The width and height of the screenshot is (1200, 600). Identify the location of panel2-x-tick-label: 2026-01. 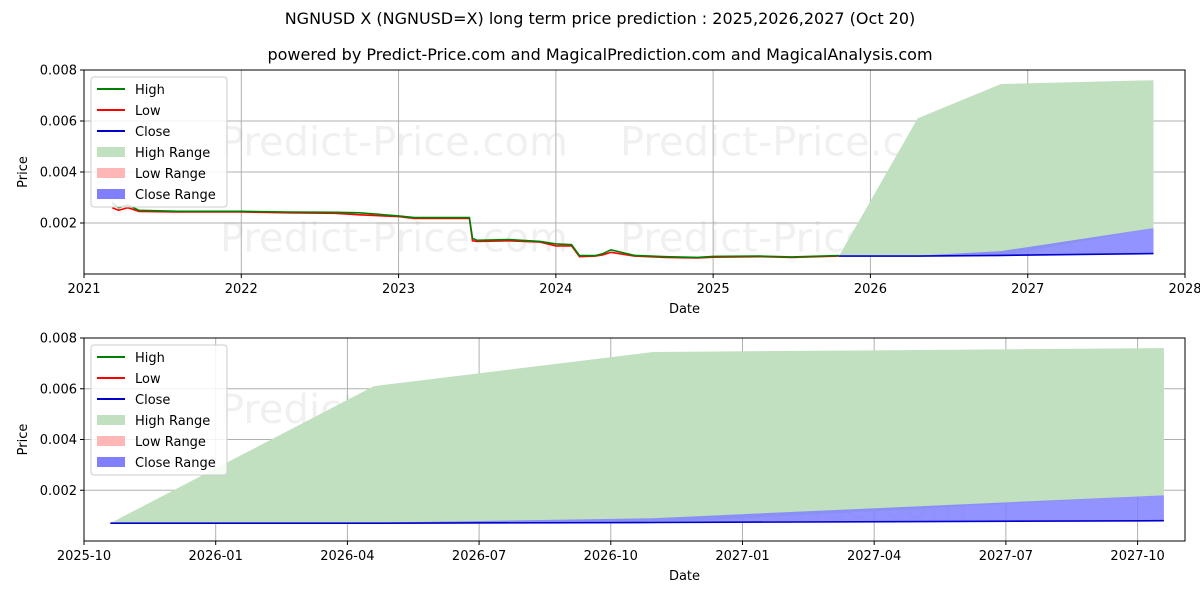
(216, 556).